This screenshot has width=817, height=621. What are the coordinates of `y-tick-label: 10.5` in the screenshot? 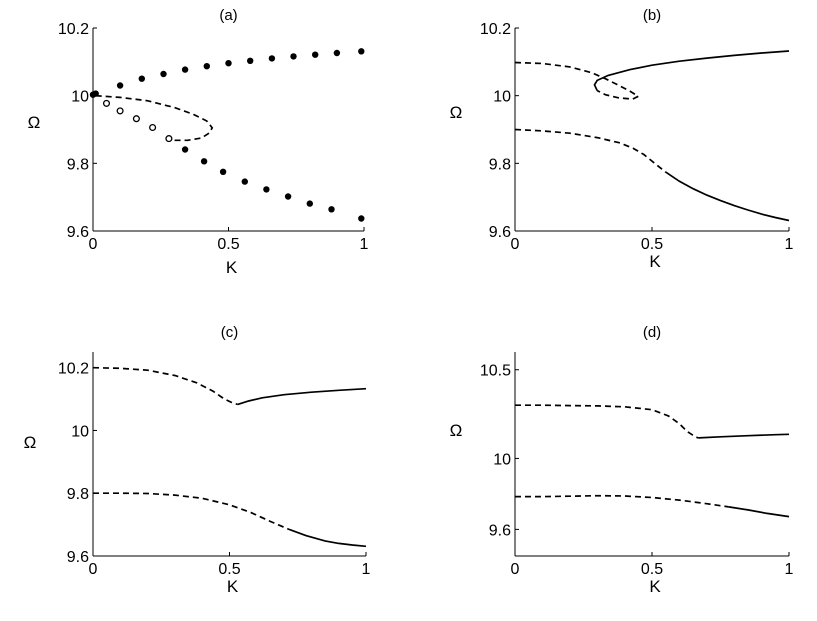 It's located at (495, 371).